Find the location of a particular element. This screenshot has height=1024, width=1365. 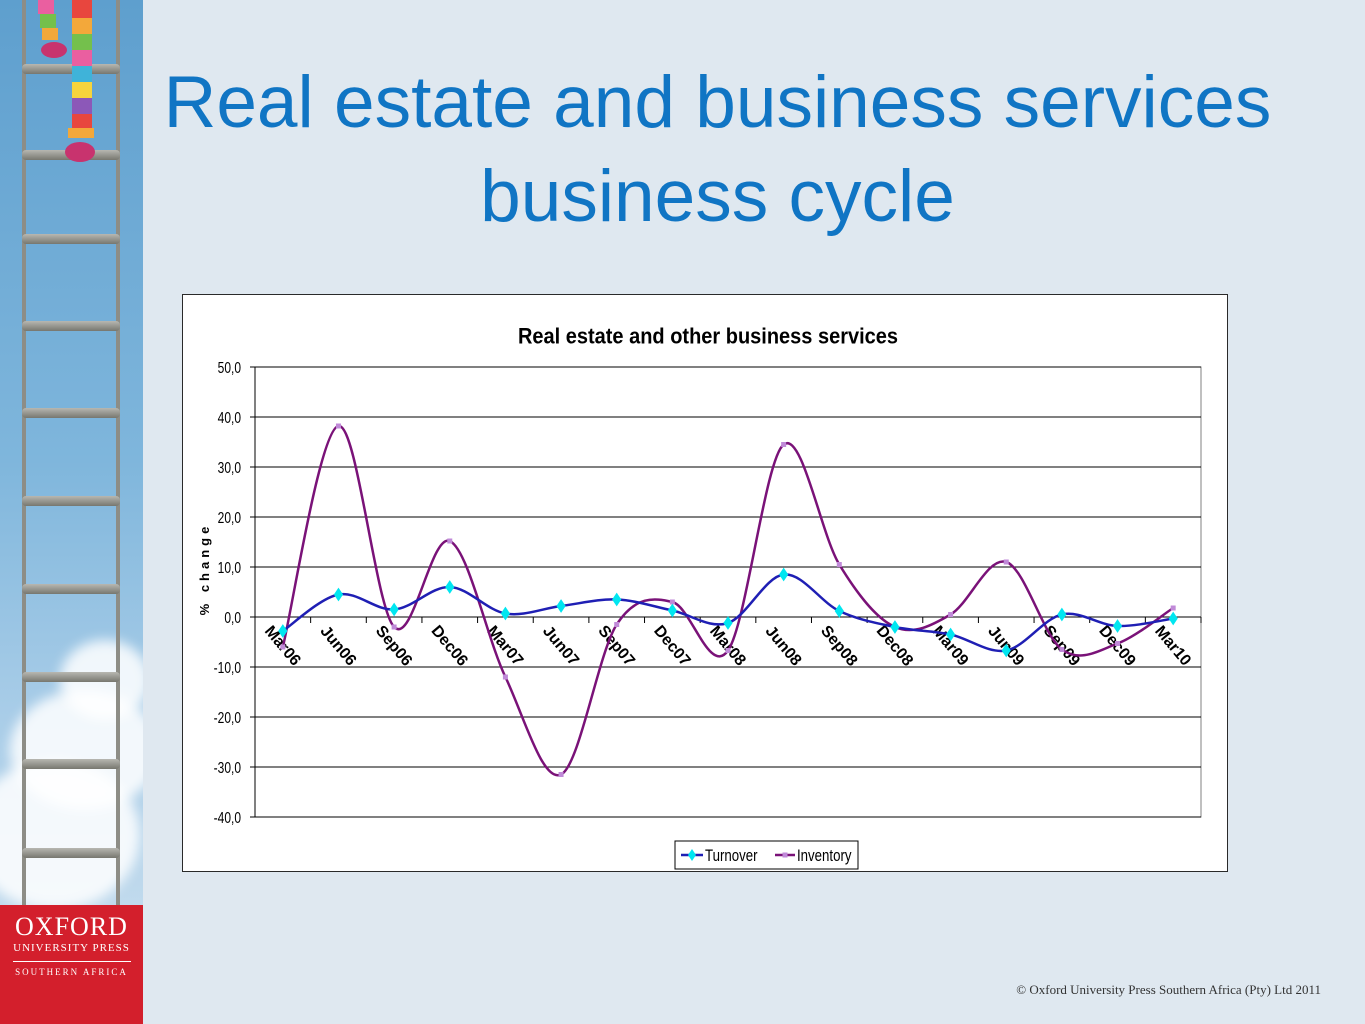

y-tick-label: 30,0 is located at coordinates (229, 467).